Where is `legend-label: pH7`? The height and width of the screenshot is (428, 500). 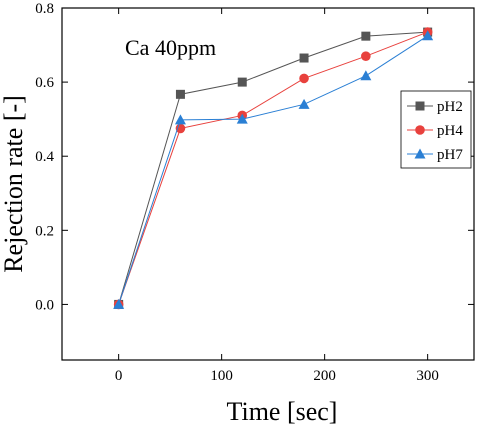 legend-label: pH7 is located at coordinates (450, 155).